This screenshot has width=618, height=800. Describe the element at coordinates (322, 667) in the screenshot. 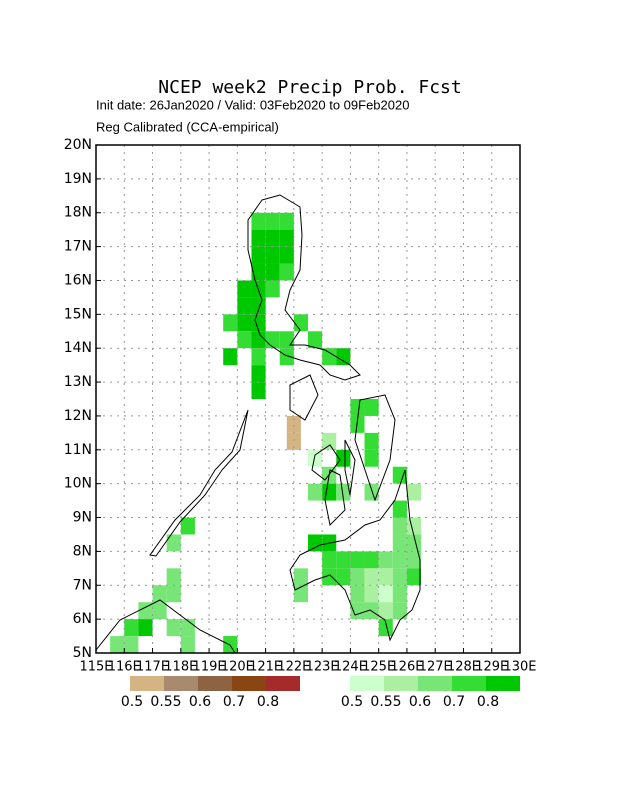

I see `x-tick-label: 123E` at that location.